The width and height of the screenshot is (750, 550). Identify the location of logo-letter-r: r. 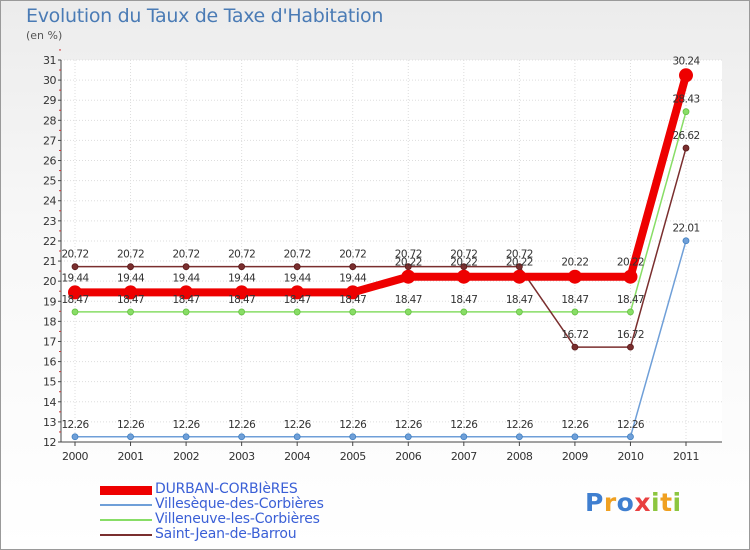
(610, 502).